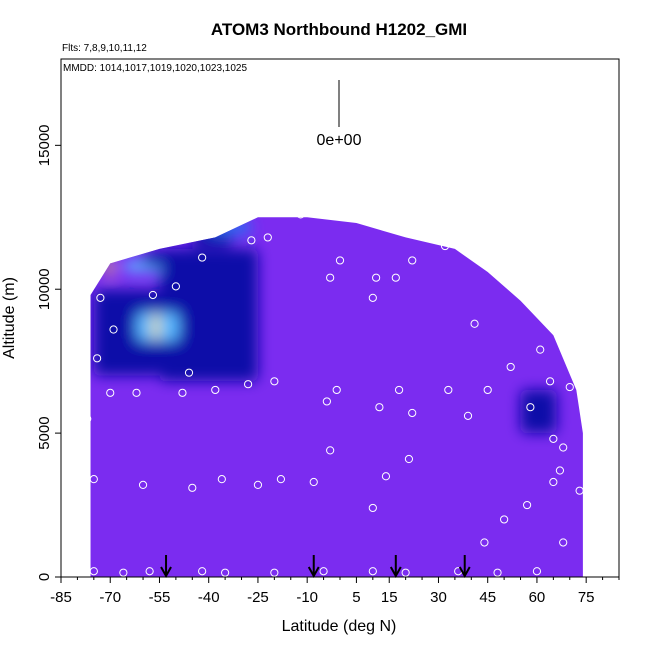 Image resolution: width=650 pixels, height=650 pixels. Describe the element at coordinates (61, 597) in the screenshot. I see `x-tick-label: -85` at that location.